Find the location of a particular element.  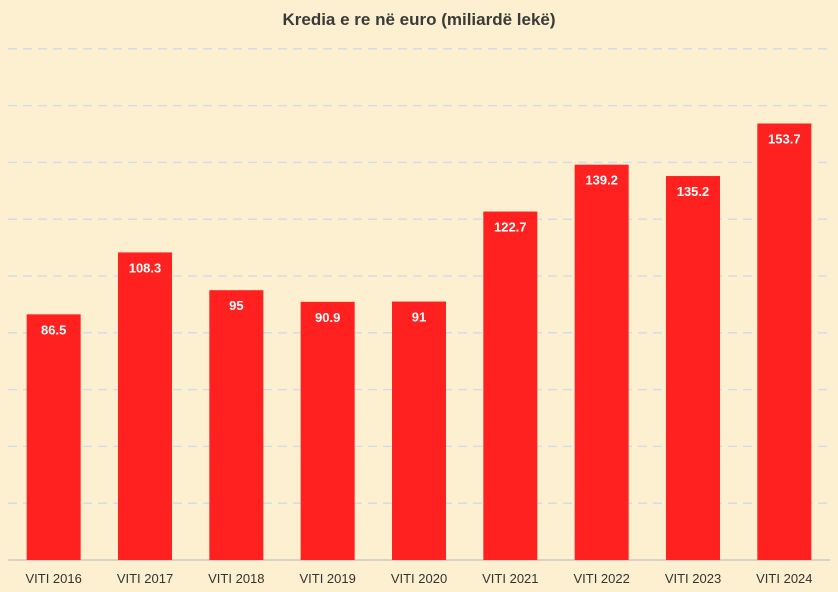

x-tick-label: VITI 2021 is located at coordinates (510, 578).